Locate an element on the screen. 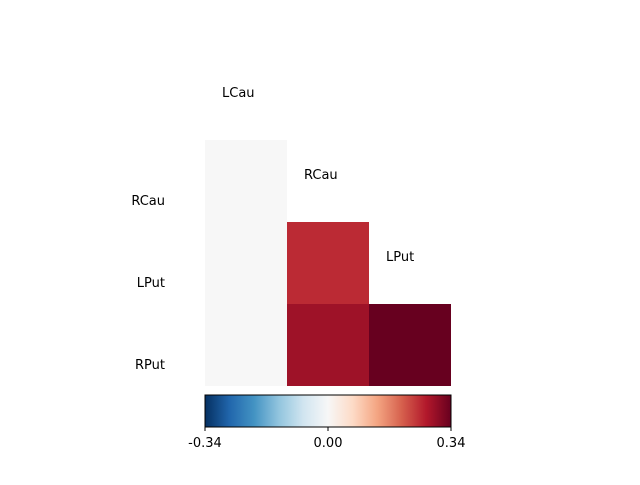 Image resolution: width=640 pixels, height=485 pixels. heatmap-cell-rcau-lcau is located at coordinates (246, 181).